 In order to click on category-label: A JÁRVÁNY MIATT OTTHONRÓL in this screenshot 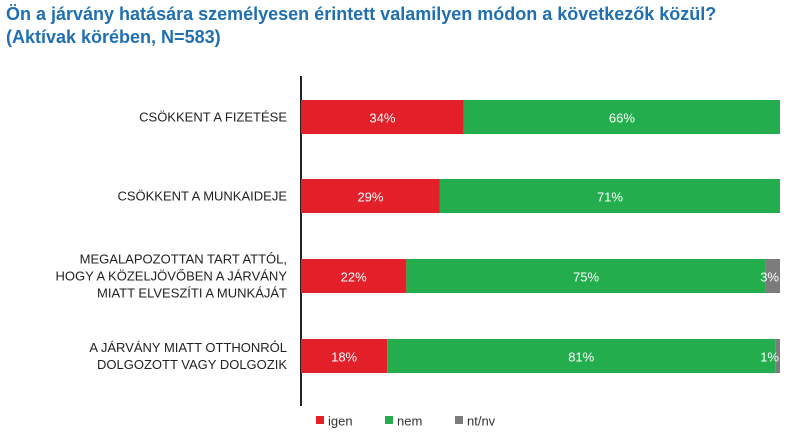, I will do `click(188, 347)`.